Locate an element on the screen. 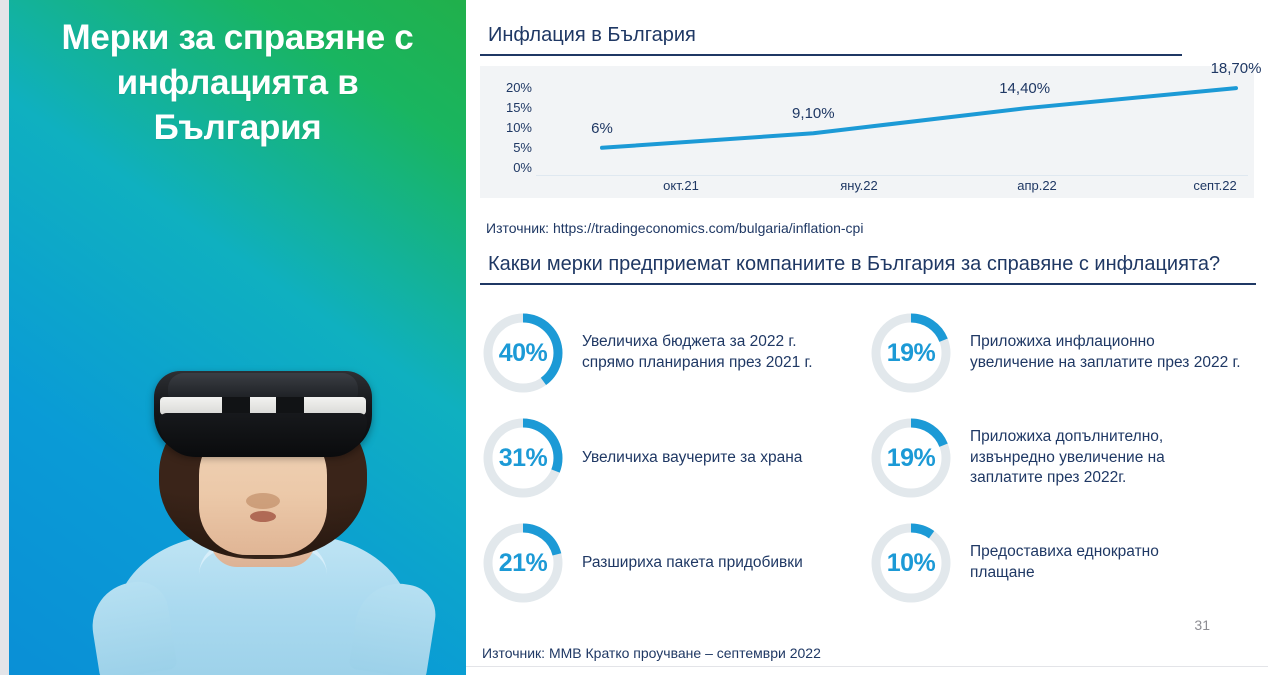  chart-y-axis-labels: 20% 15% 10% 5% 0% is located at coordinates (509, 128).